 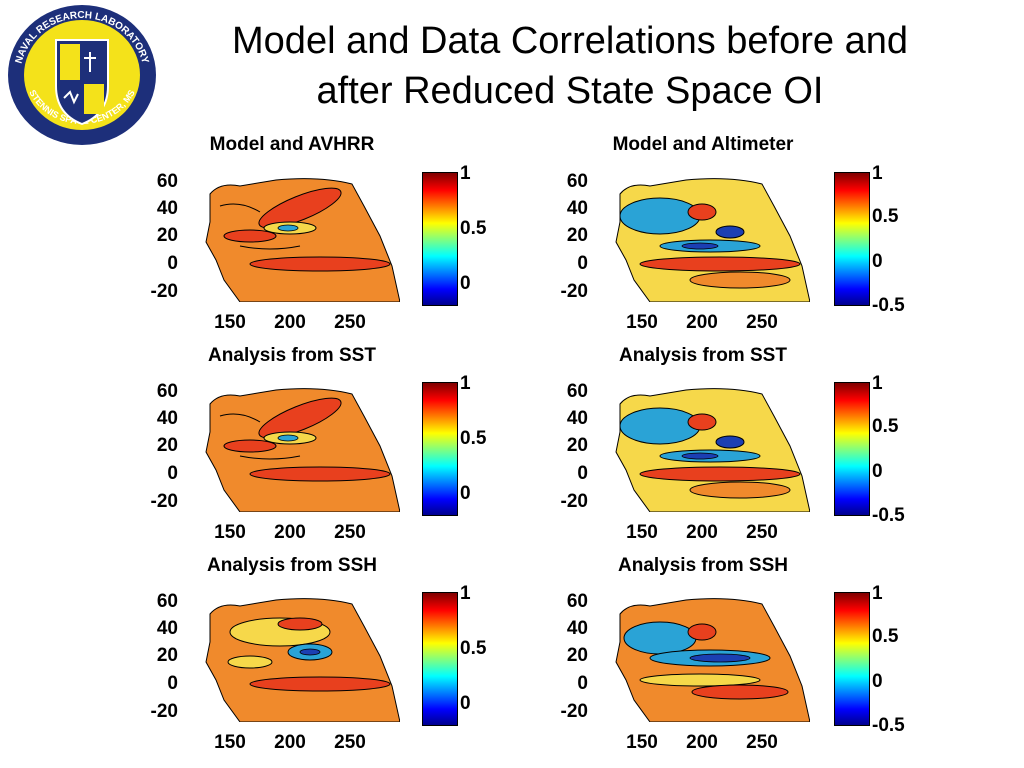 I want to click on panel-title: Model and Altimeter, so click(x=703, y=144).